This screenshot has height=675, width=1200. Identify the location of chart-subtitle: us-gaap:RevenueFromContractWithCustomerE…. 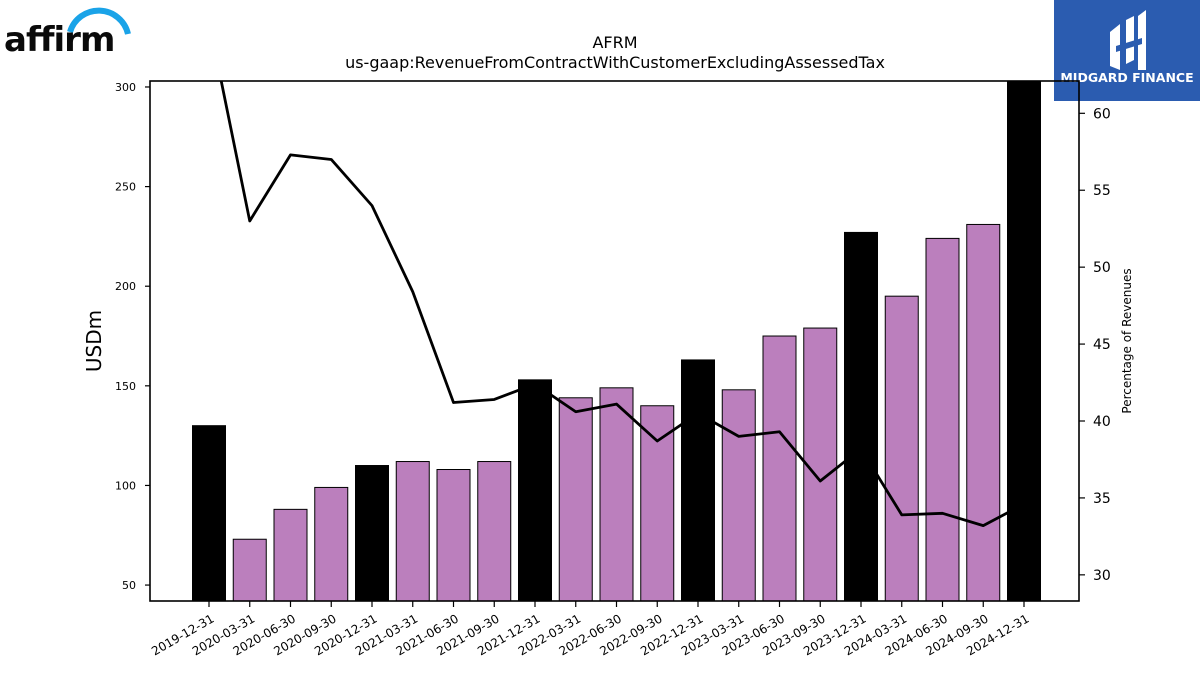
(615, 62).